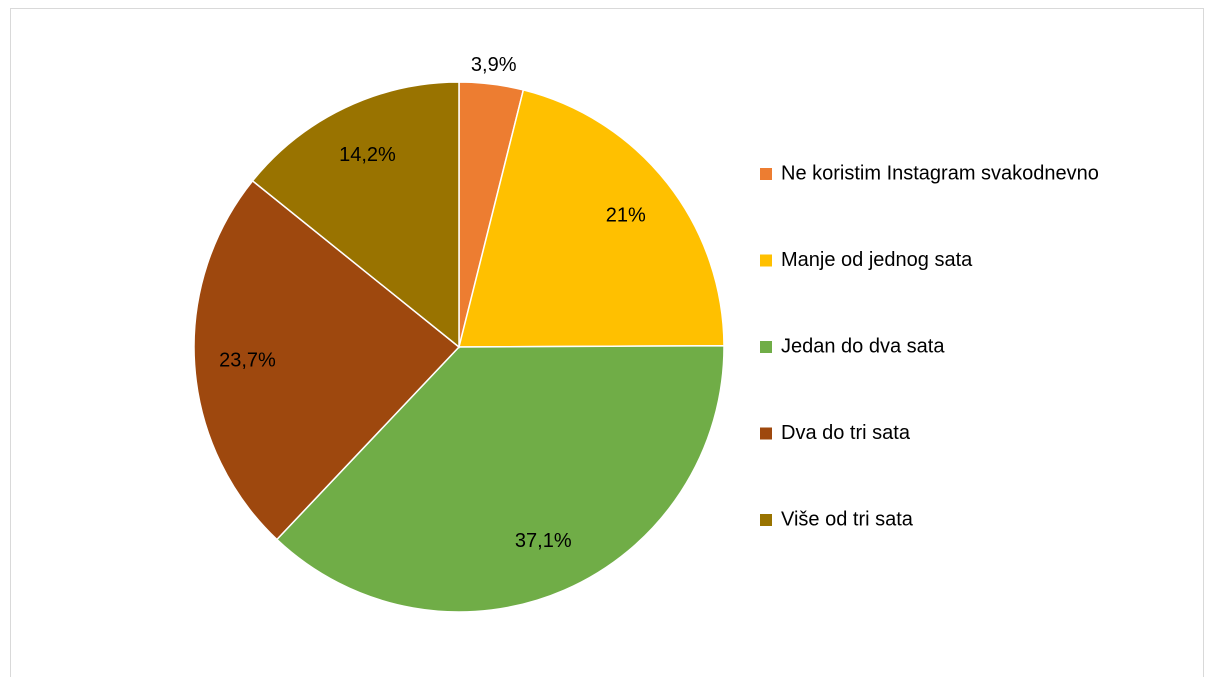 The width and height of the screenshot is (1214, 682). Describe the element at coordinates (940, 173) in the screenshot. I see `legend-label: Ne koristim Instagram svakodnevno` at that location.